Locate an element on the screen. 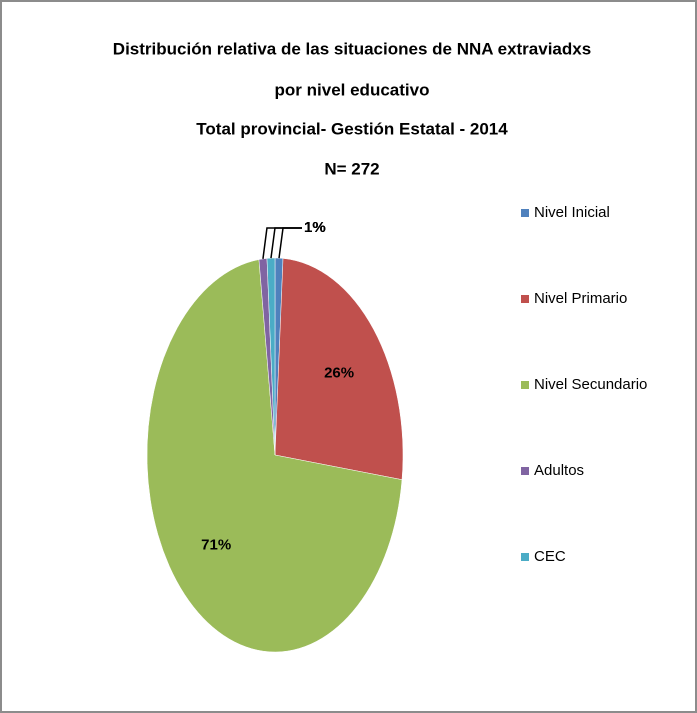 The image size is (697, 713). legend-label: Nivel Inicial is located at coordinates (572, 212).